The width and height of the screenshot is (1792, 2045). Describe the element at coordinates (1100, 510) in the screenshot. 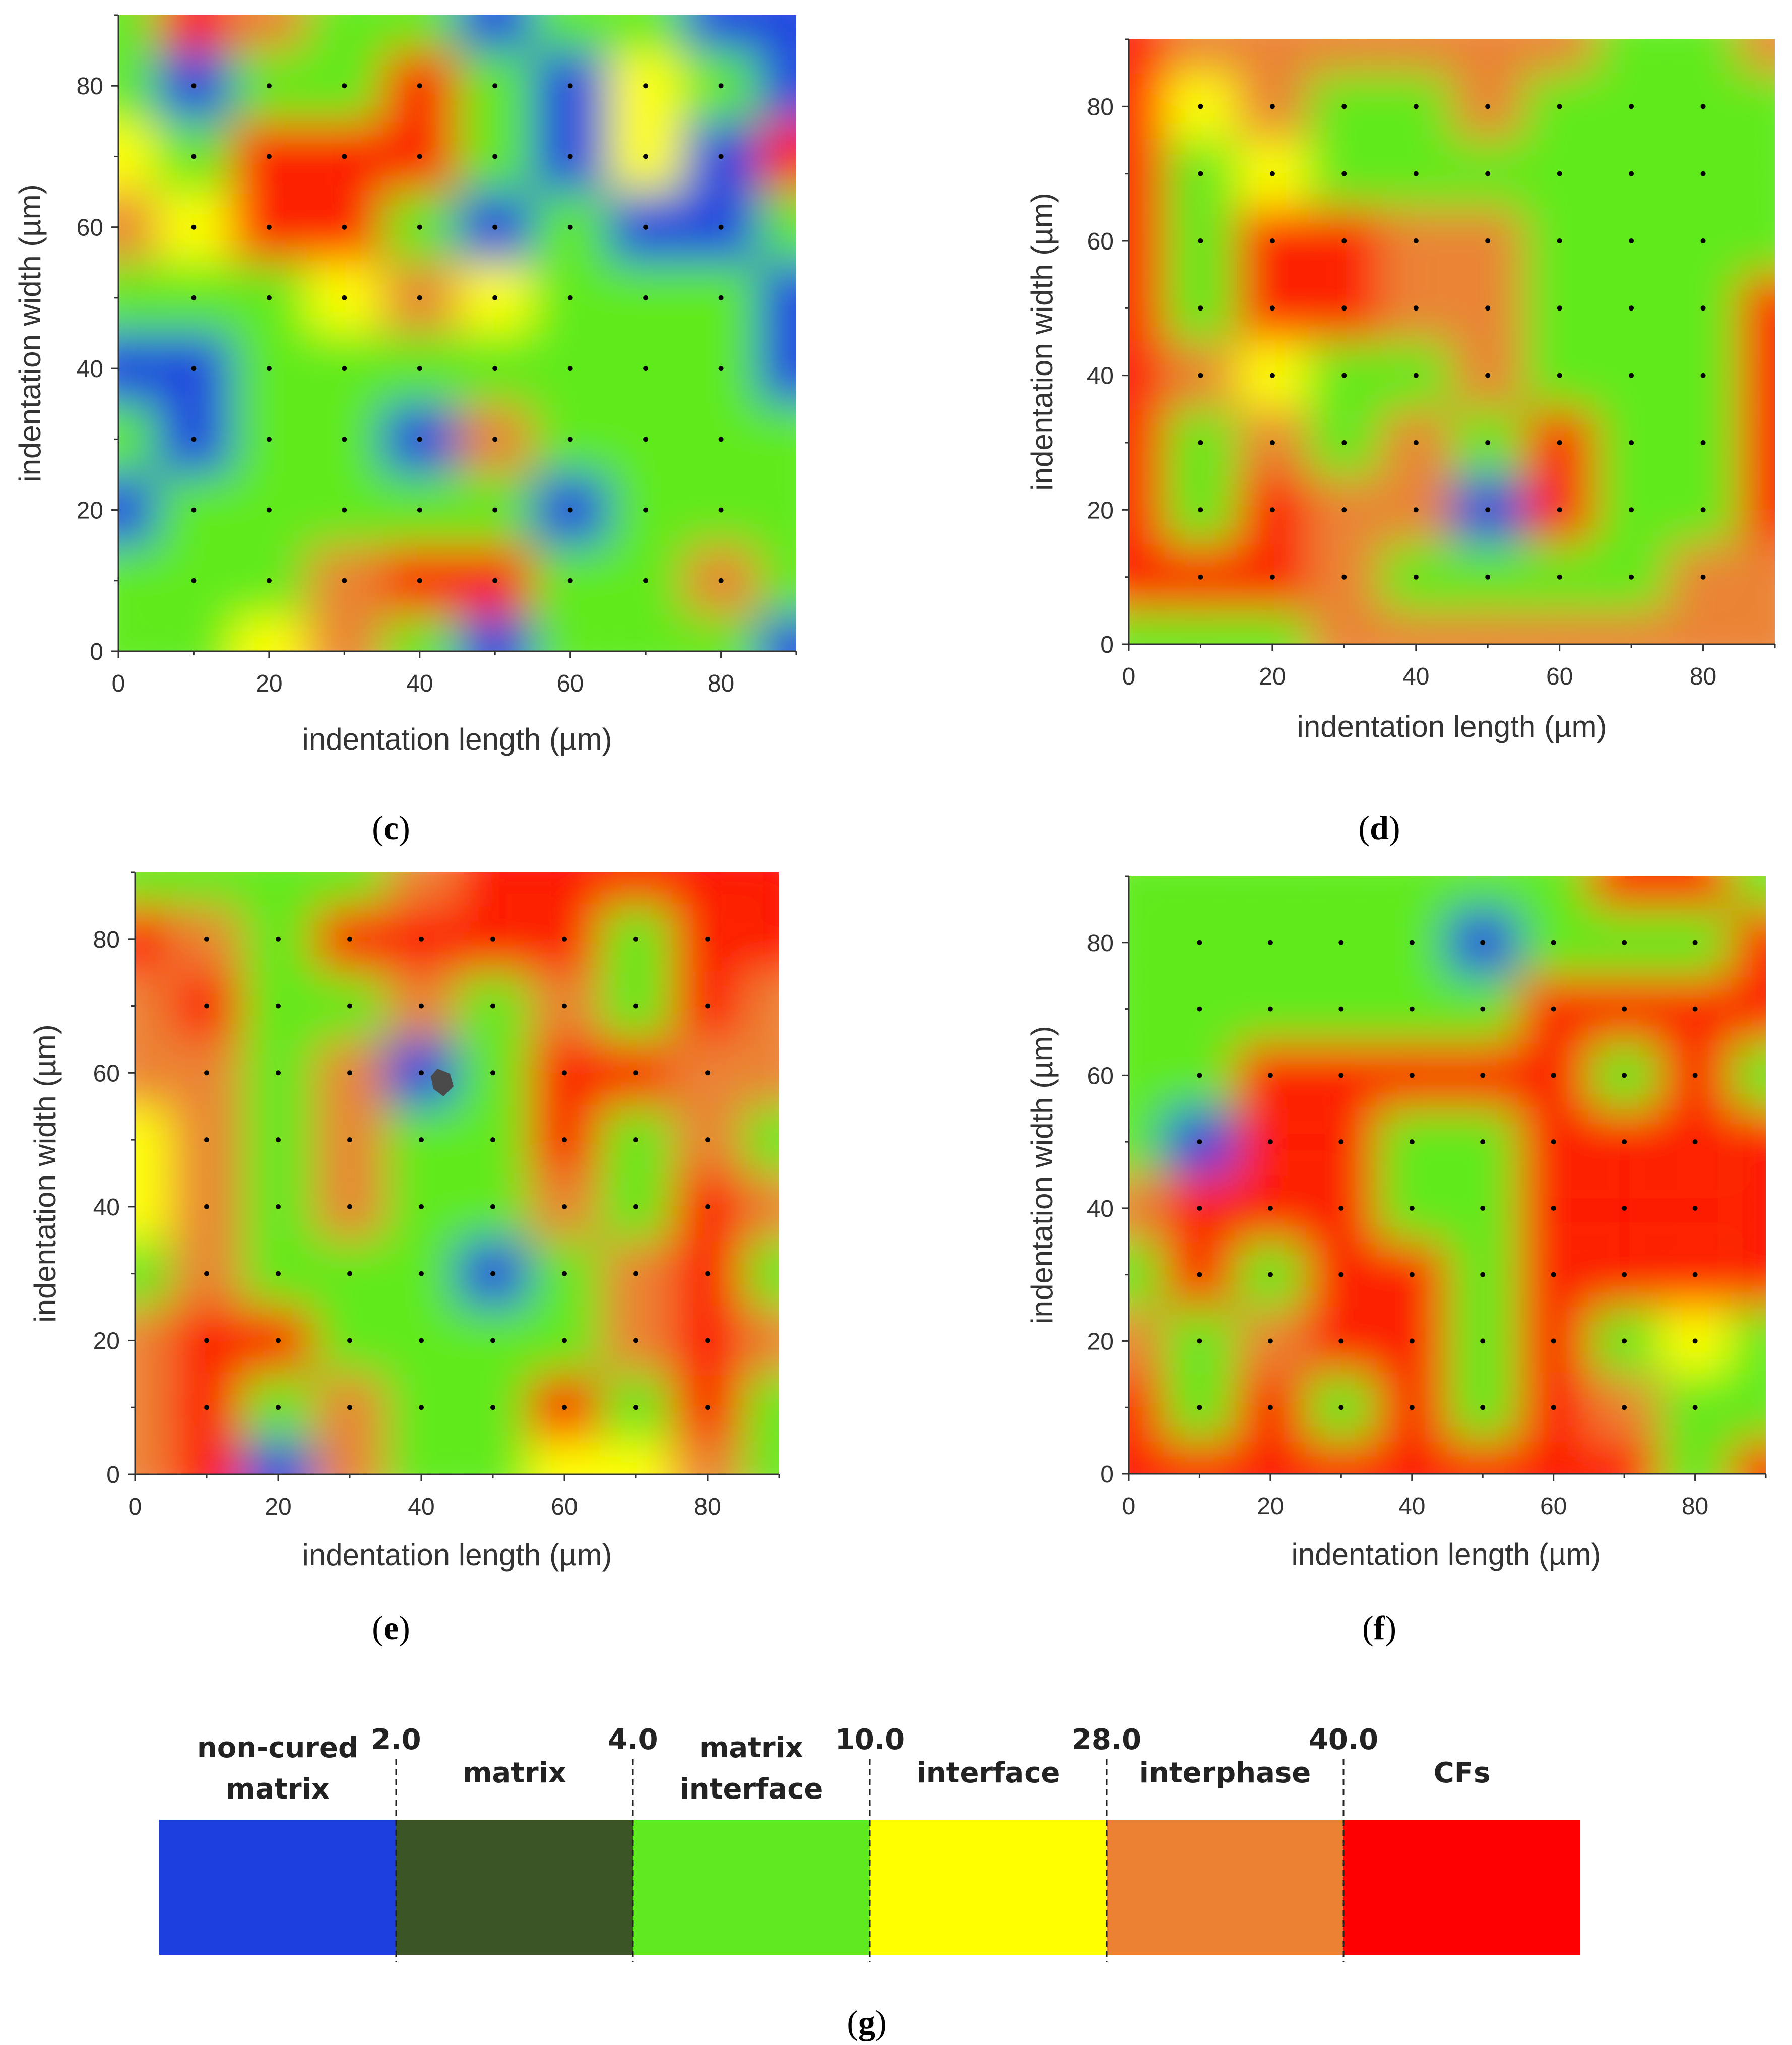

I see `y-tick-label: 20` at that location.